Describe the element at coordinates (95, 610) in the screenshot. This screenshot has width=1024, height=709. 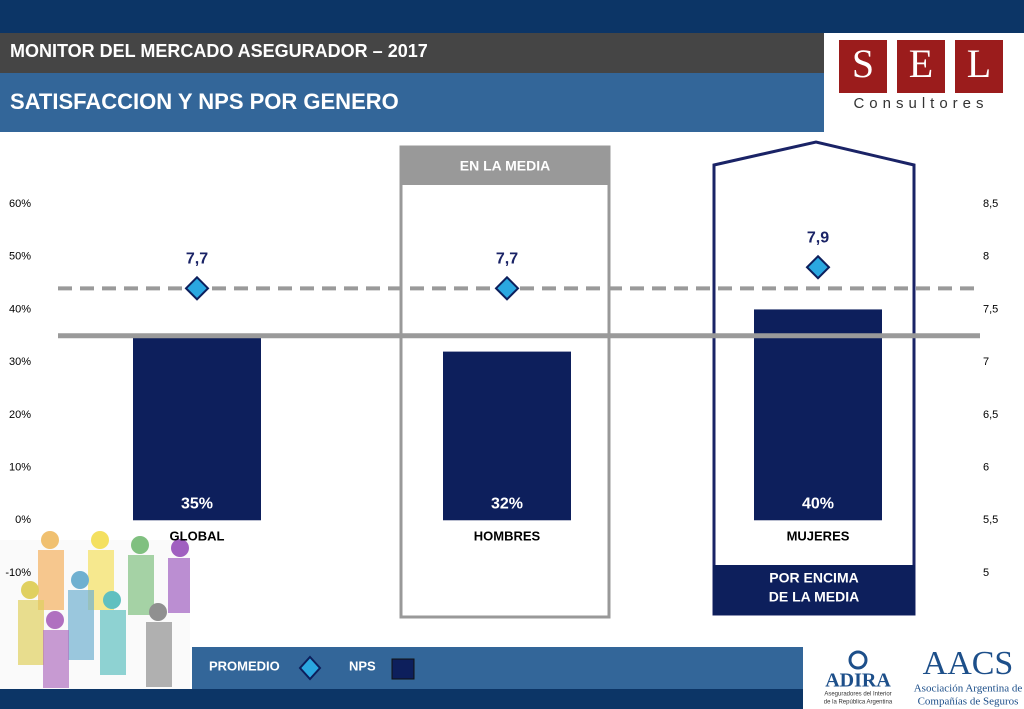
I see `people-image` at that location.